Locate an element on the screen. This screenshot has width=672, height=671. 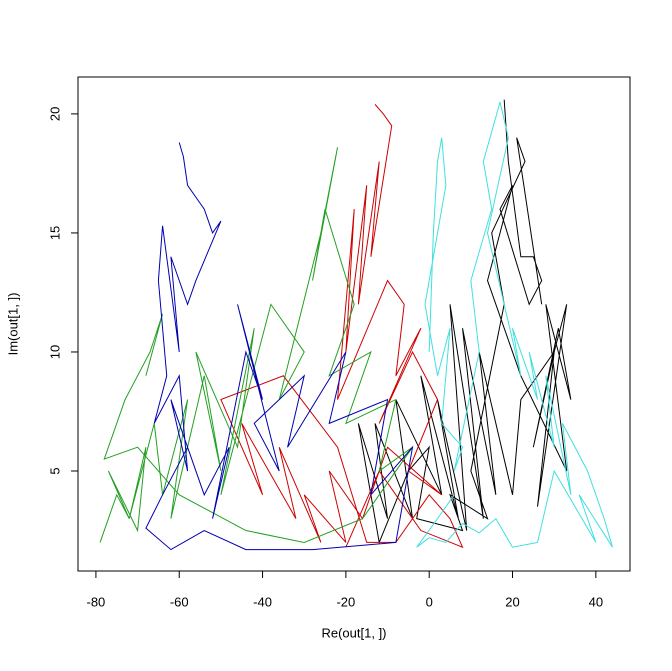
x-tick-label: -40 is located at coordinates (262, 601).